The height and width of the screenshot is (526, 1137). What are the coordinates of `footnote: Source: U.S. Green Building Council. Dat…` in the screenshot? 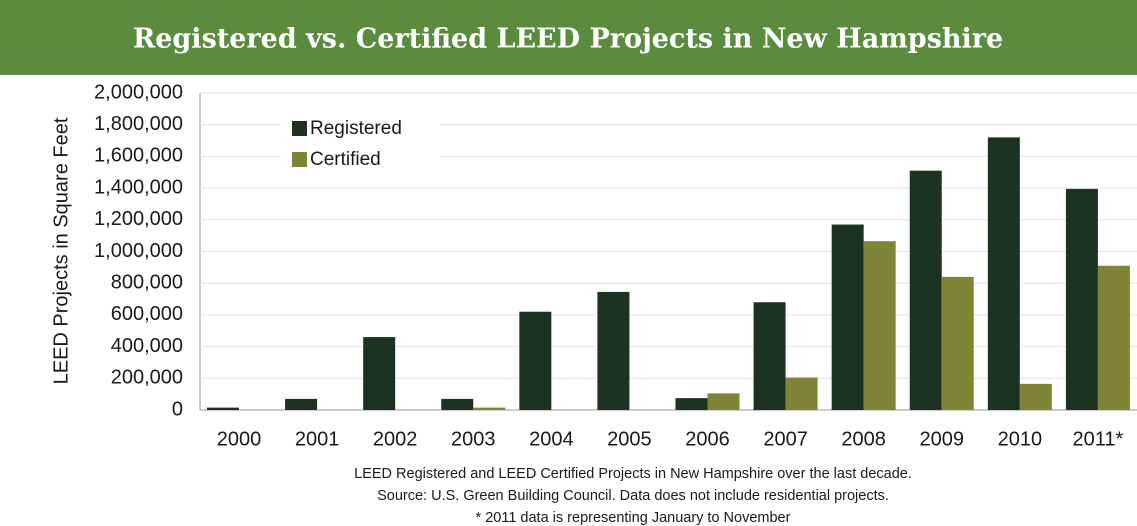 It's located at (633, 496).